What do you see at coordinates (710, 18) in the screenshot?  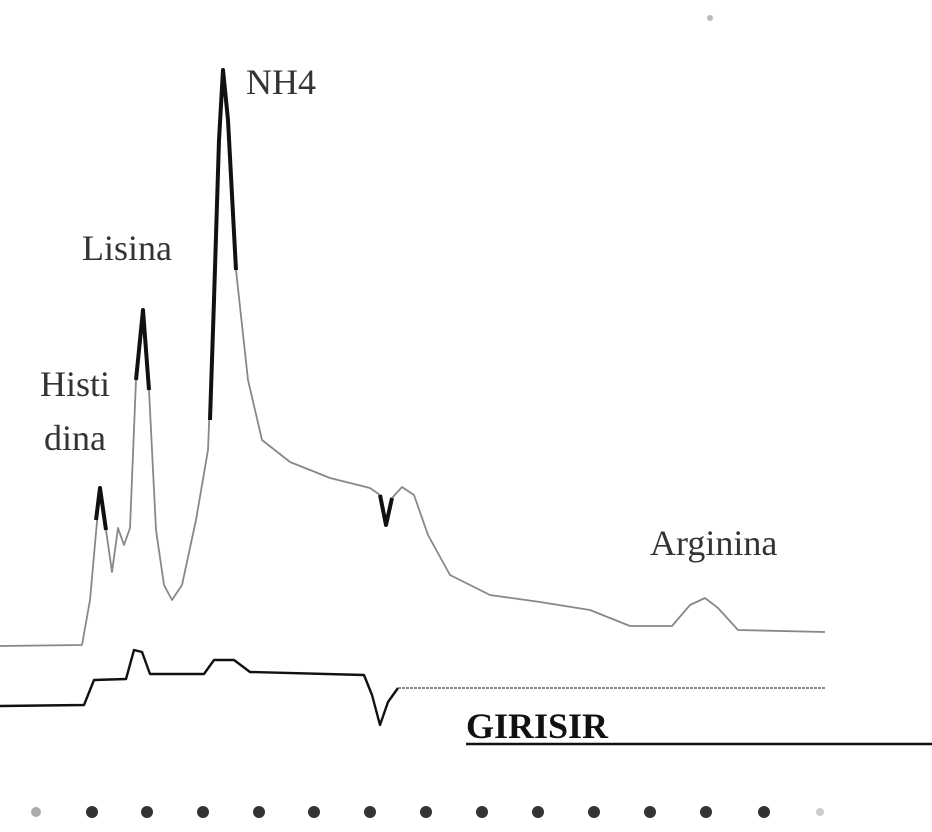 I see `speck` at bounding box center [710, 18].